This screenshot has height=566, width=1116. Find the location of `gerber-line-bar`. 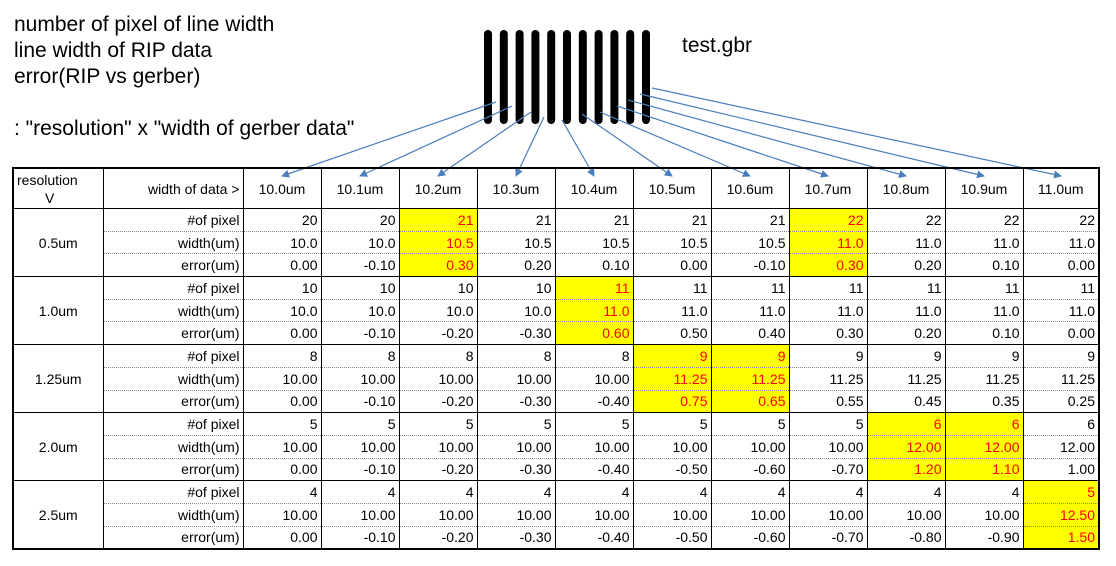

gerber-line-bar is located at coordinates (598, 77).